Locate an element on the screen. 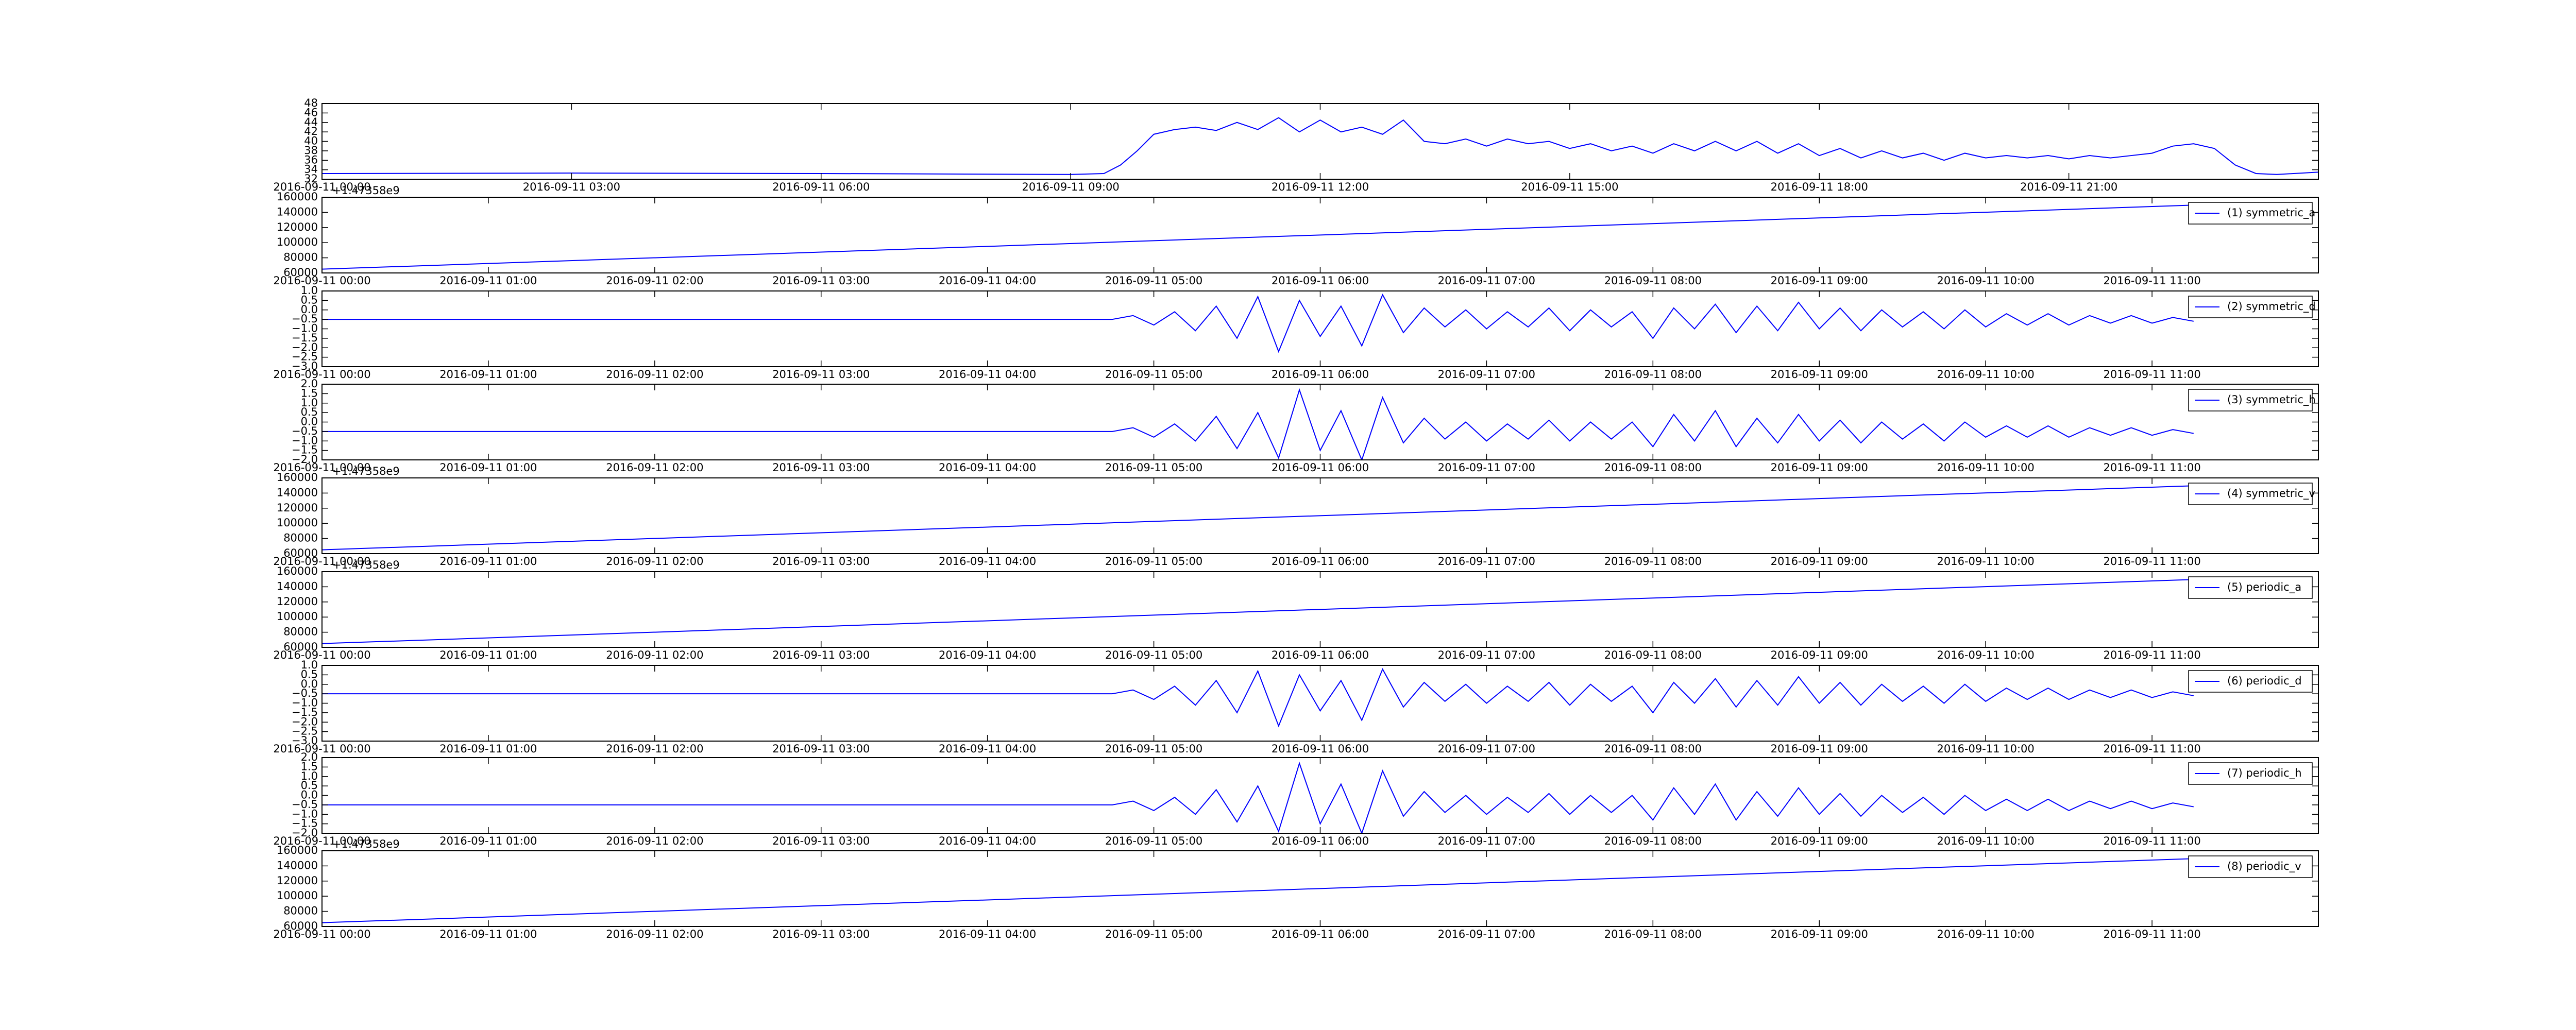 The image size is (2576, 1030). y-tick-label: 44 is located at coordinates (311, 122).